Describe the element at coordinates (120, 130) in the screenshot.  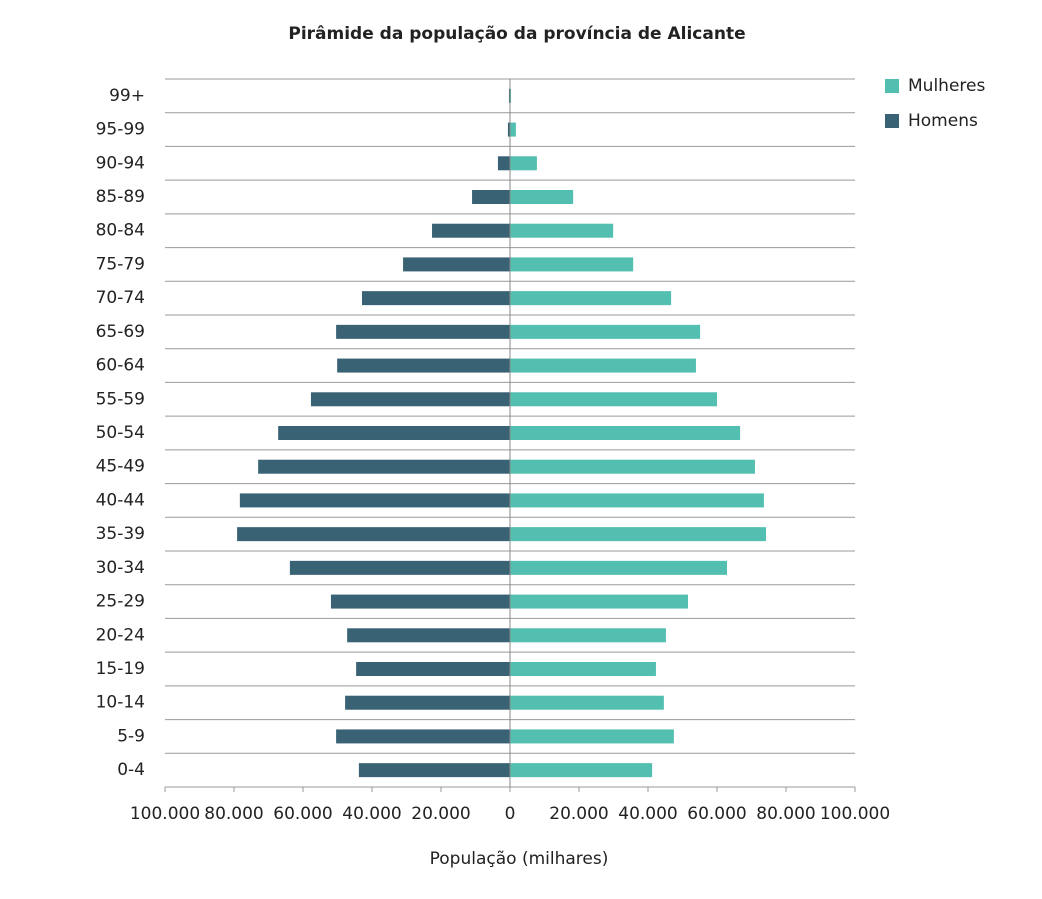
I see `y-tick-label: 95-99` at that location.